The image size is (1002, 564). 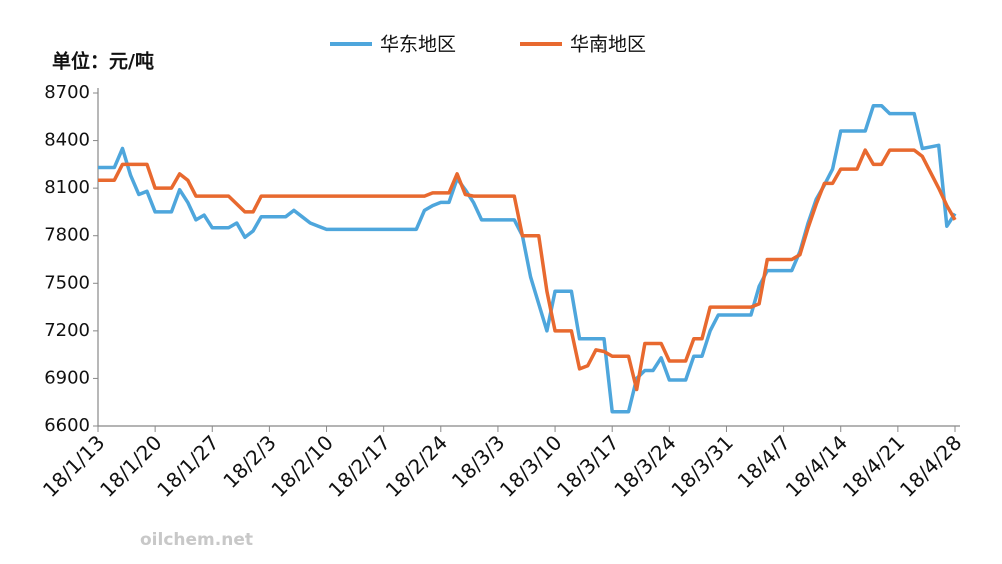 What do you see at coordinates (67, 140) in the screenshot?
I see `y-tick-label: 8400` at bounding box center [67, 140].